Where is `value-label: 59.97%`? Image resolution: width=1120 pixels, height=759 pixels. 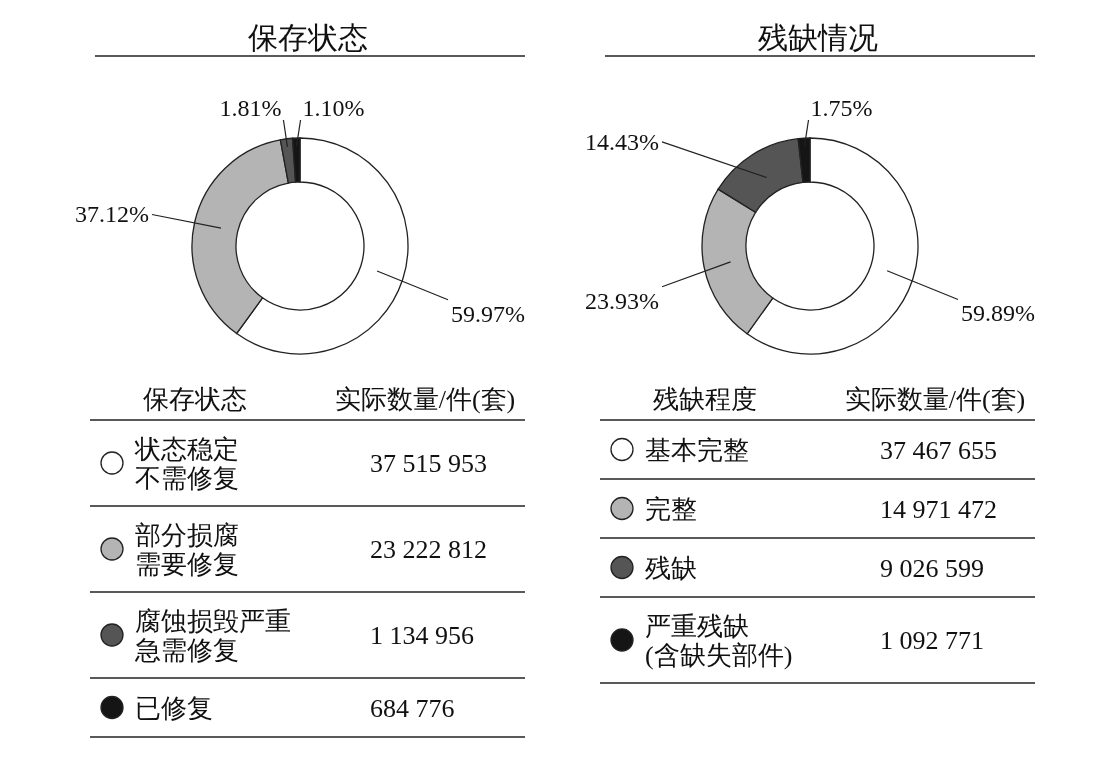 value-label: 59.97% is located at coordinates (488, 313).